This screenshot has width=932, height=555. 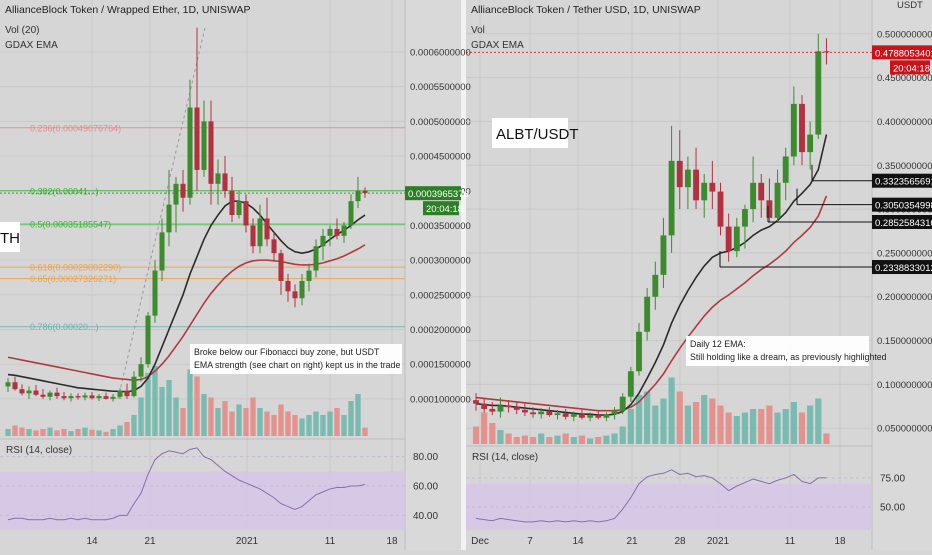 What do you see at coordinates (790, 541) in the screenshot?
I see `x-tick-label: 11` at bounding box center [790, 541].